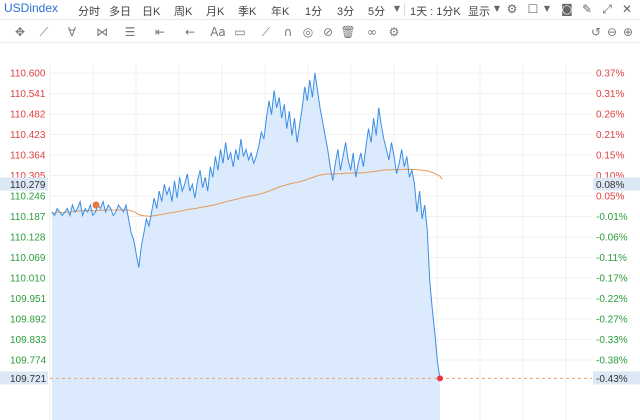  What do you see at coordinates (215, 12) in the screenshot?
I see `timeframe-tab-month: 月K` at bounding box center [215, 12].